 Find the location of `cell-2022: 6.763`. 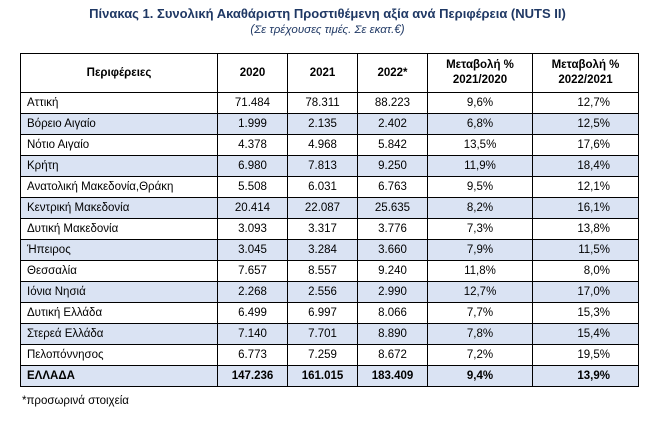

cell-2022: 6.763 is located at coordinates (392, 187).